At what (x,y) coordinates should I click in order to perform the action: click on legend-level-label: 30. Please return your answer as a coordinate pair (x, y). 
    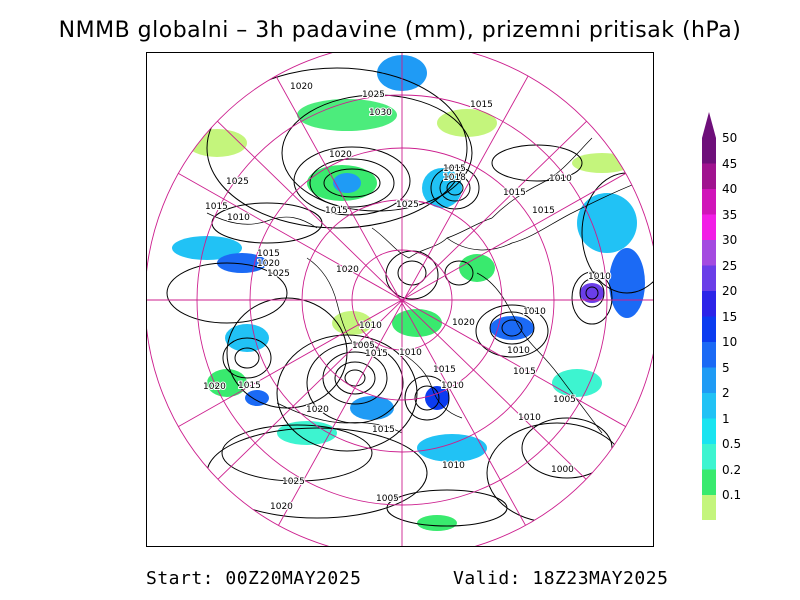
    Looking at the image, I should click on (730, 240).